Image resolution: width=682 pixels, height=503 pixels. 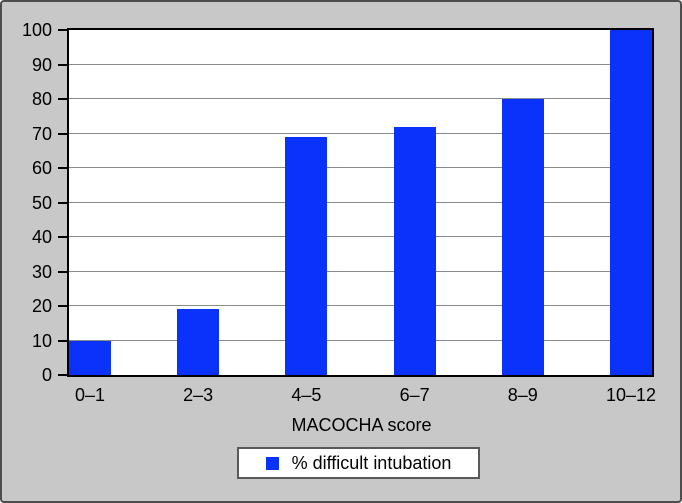 I want to click on legend-swatch-icon, so click(x=272, y=463).